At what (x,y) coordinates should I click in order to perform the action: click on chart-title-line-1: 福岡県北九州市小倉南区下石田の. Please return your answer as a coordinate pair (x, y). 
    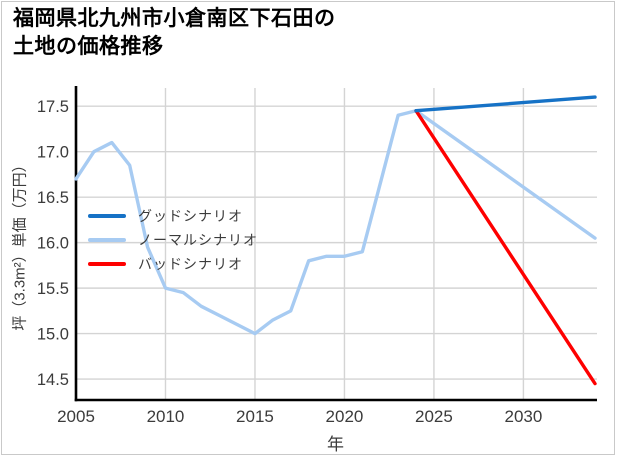
    Looking at the image, I should click on (174, 18).